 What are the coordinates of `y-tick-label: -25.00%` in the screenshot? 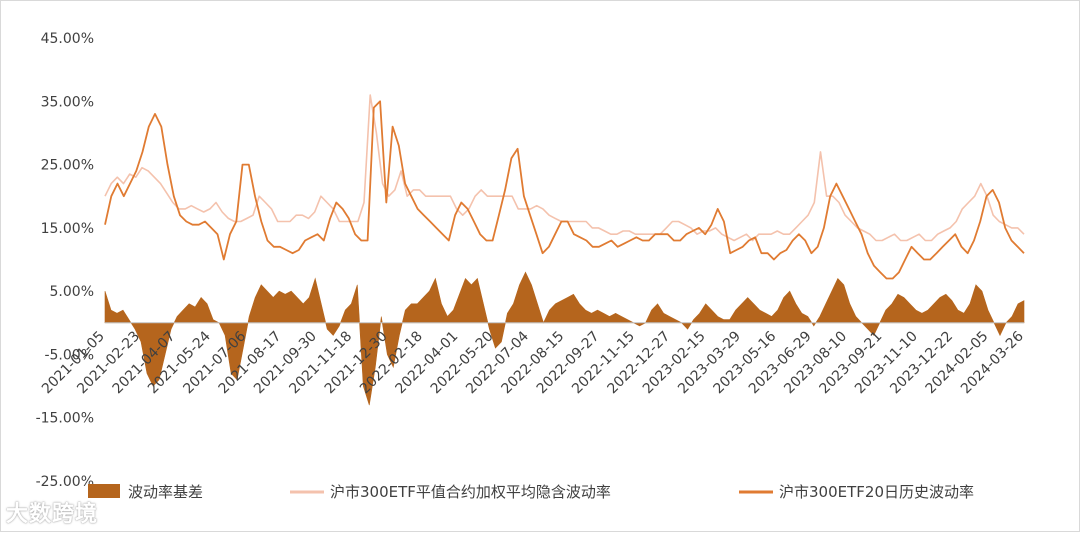 It's located at (65, 482).